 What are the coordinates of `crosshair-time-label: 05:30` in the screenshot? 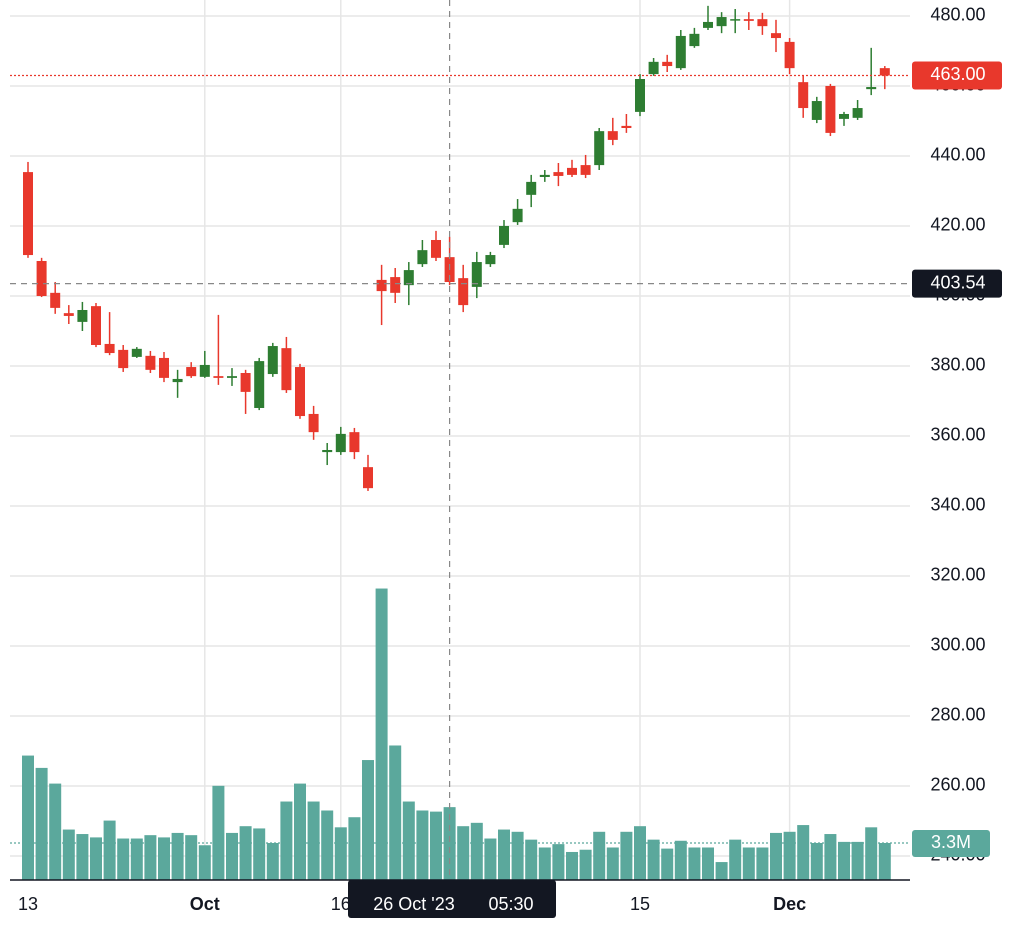 It's located at (510, 904).